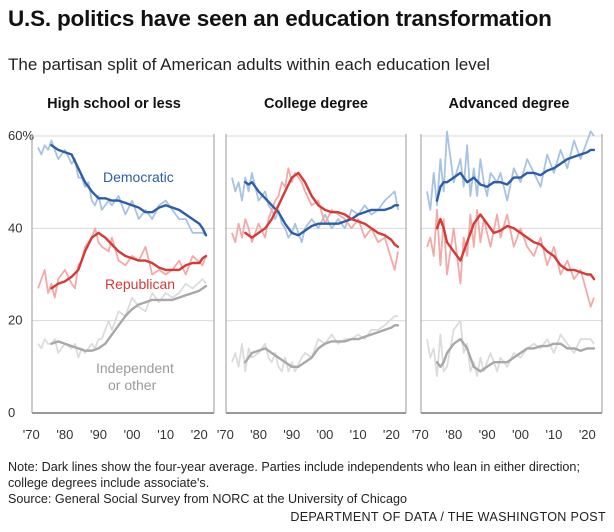  Describe the element at coordinates (138, 177) in the screenshot. I see `series-label-democratic: Democratic` at that location.